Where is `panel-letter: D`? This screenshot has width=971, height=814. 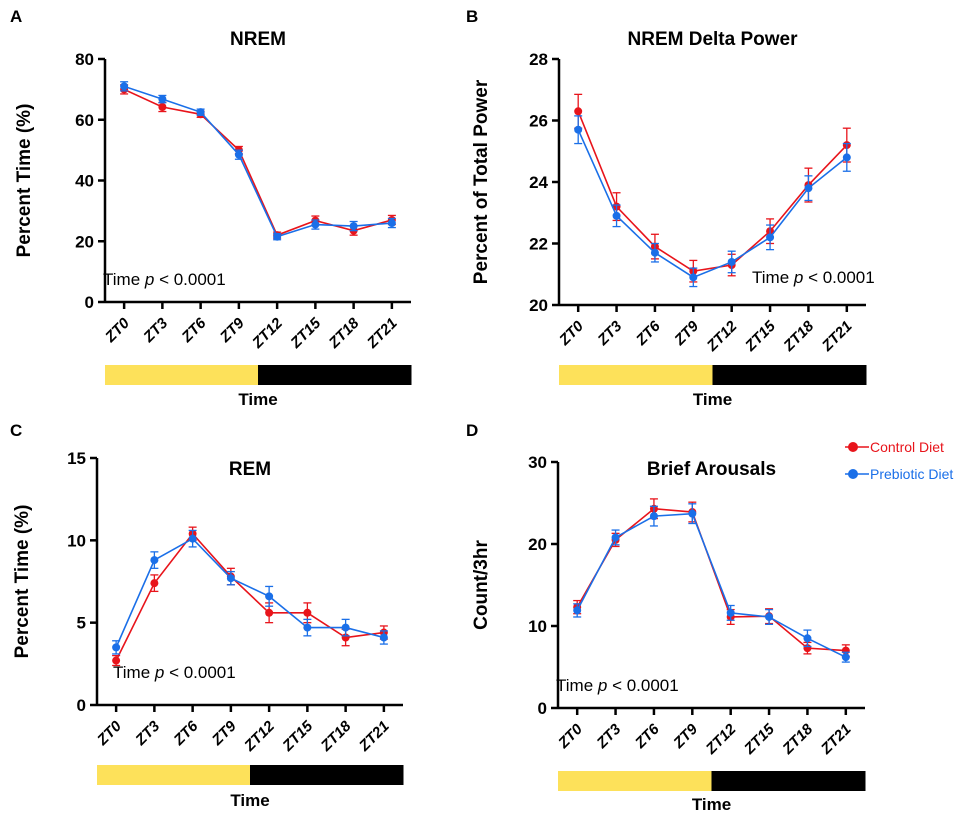
panel-letter: D is located at coordinates (472, 430).